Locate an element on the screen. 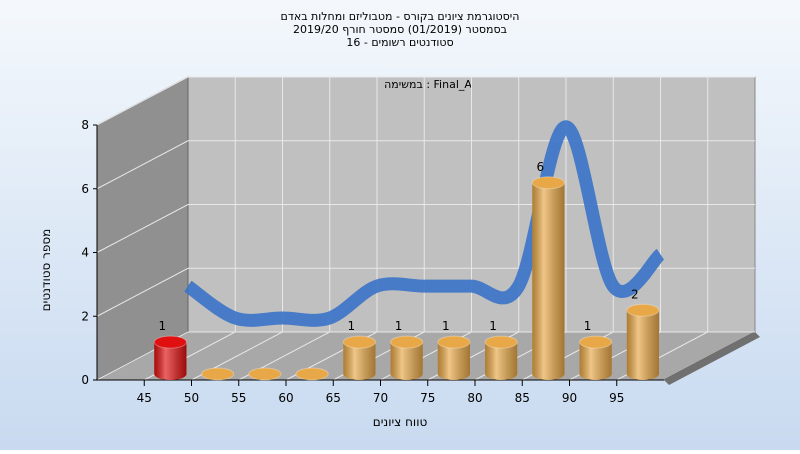  y-axis-label: מספר סטודנטים is located at coordinates (46, 270).